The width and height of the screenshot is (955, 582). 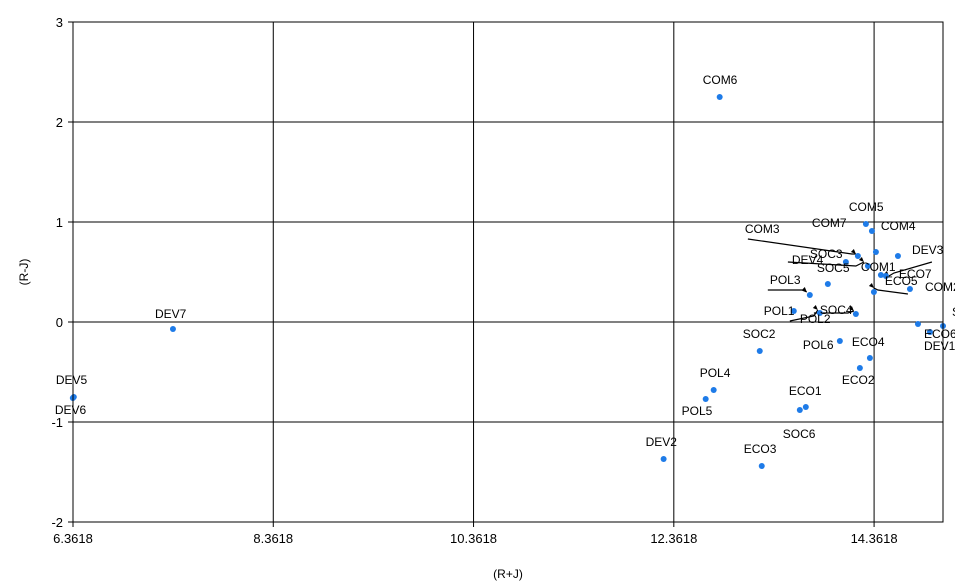 What do you see at coordinates (59, 222) in the screenshot?
I see `y-tick-label: 1` at bounding box center [59, 222].